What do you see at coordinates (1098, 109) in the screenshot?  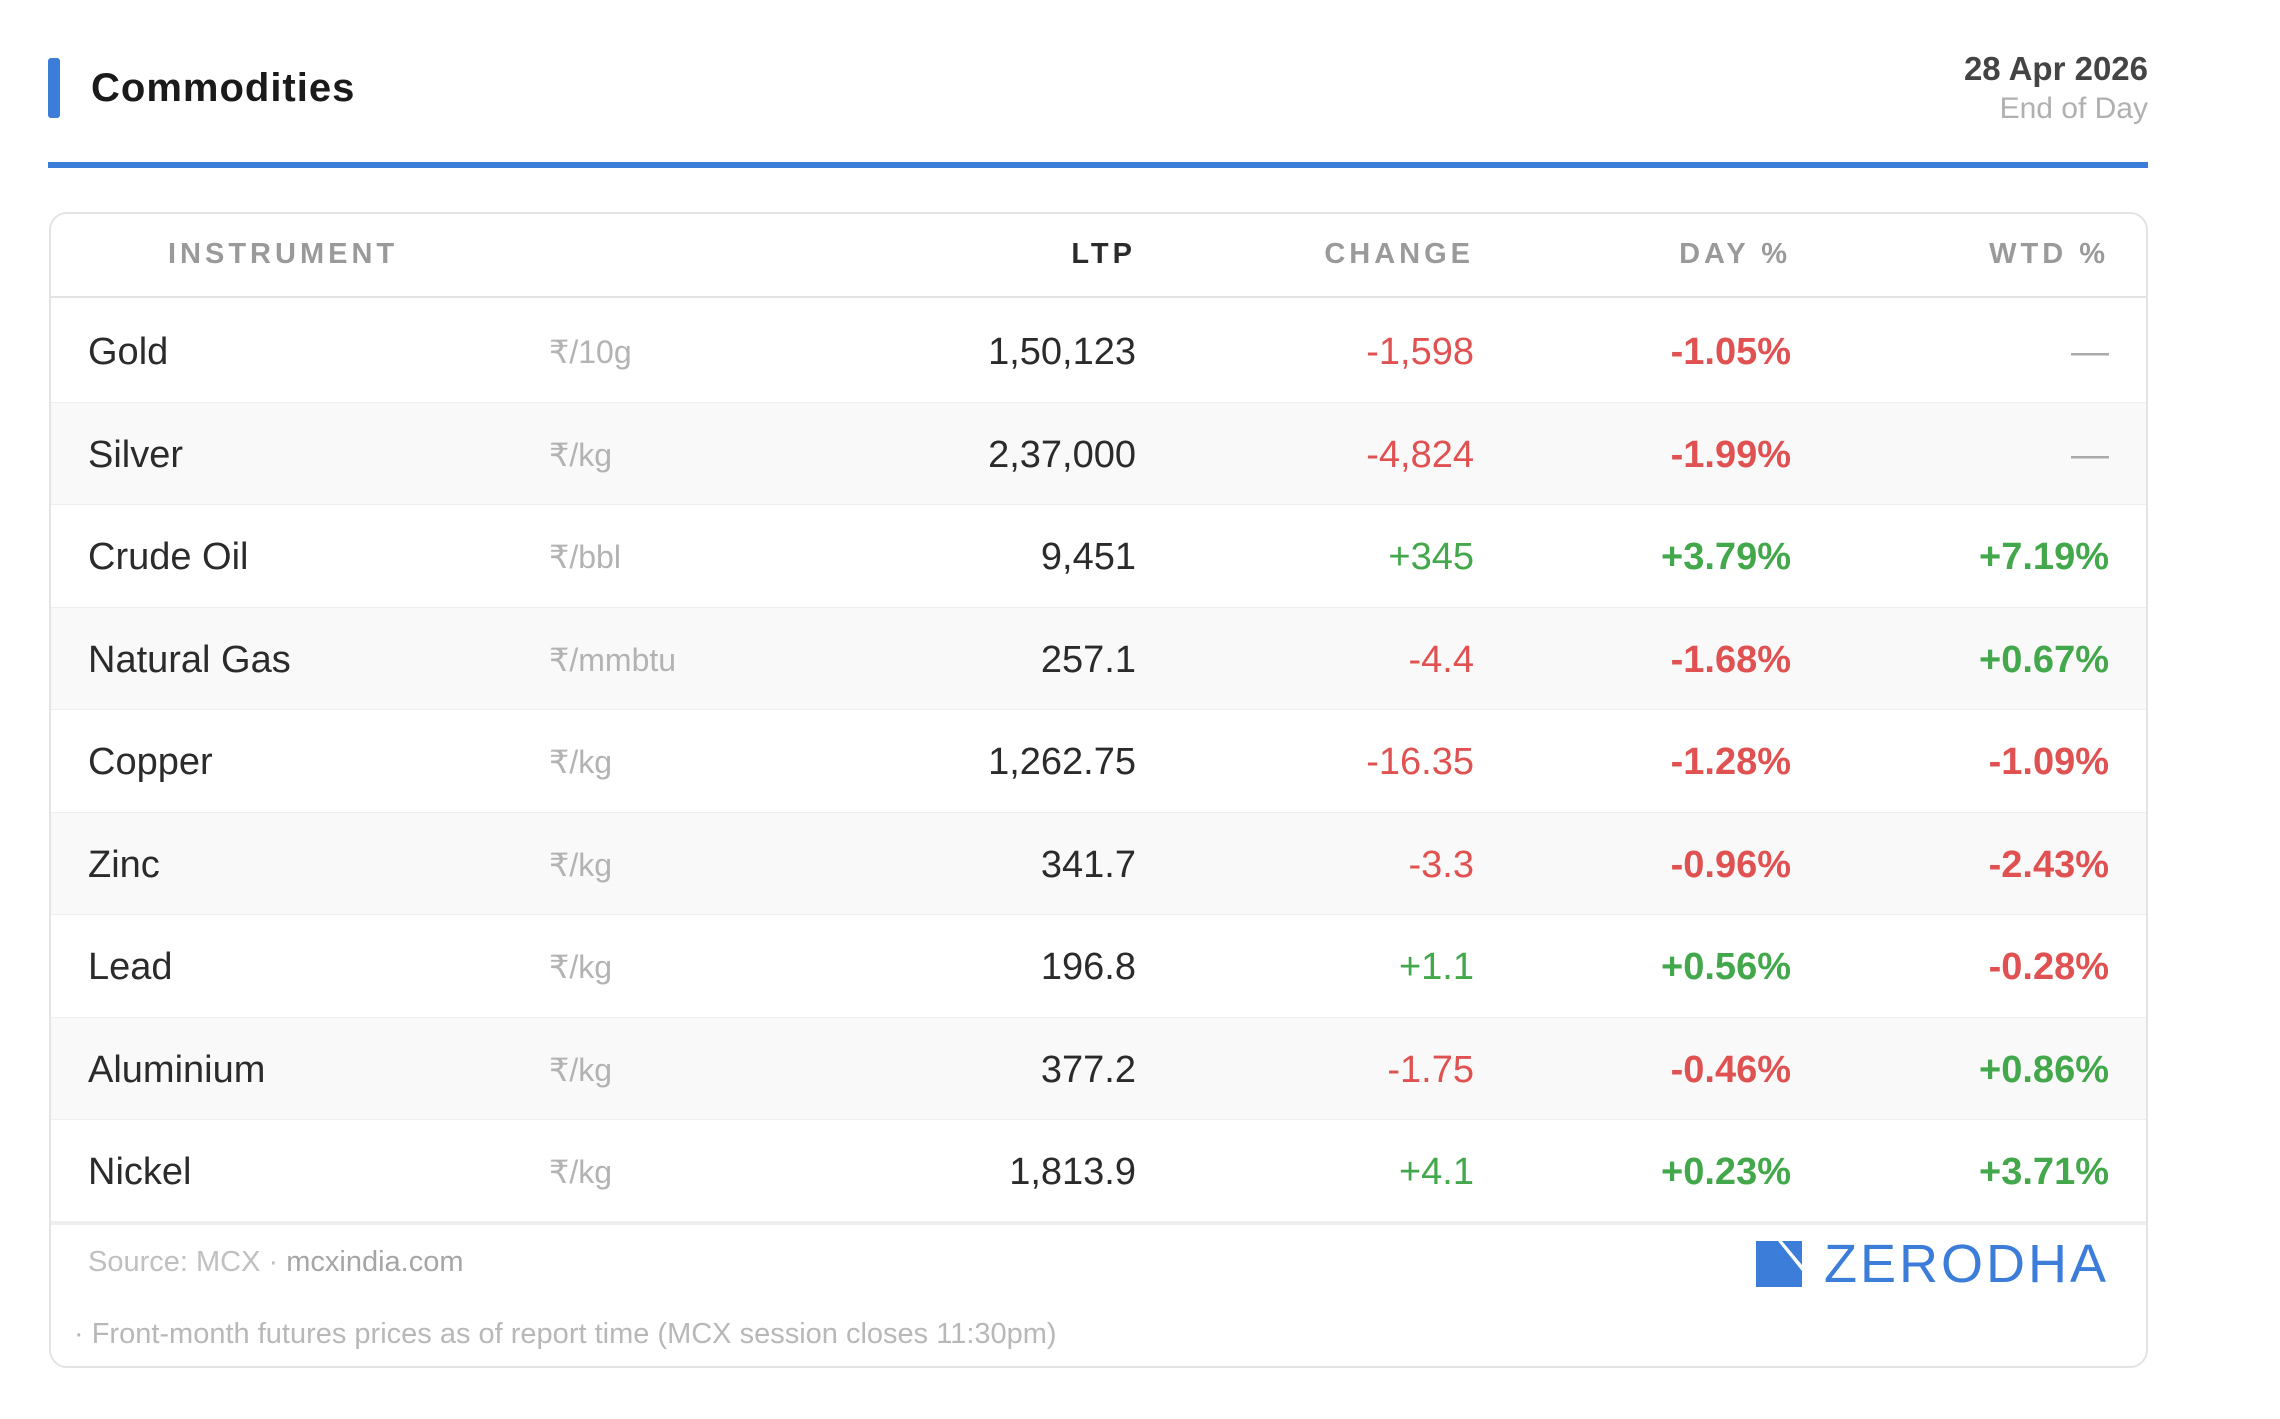 I see `report-header: Commodities 28 Apr 2026 End of Day` at bounding box center [1098, 109].